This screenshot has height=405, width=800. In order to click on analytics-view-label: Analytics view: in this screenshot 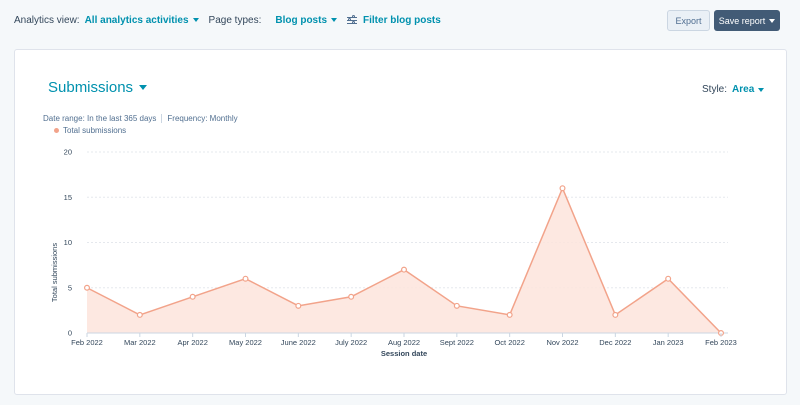, I will do `click(47, 20)`.